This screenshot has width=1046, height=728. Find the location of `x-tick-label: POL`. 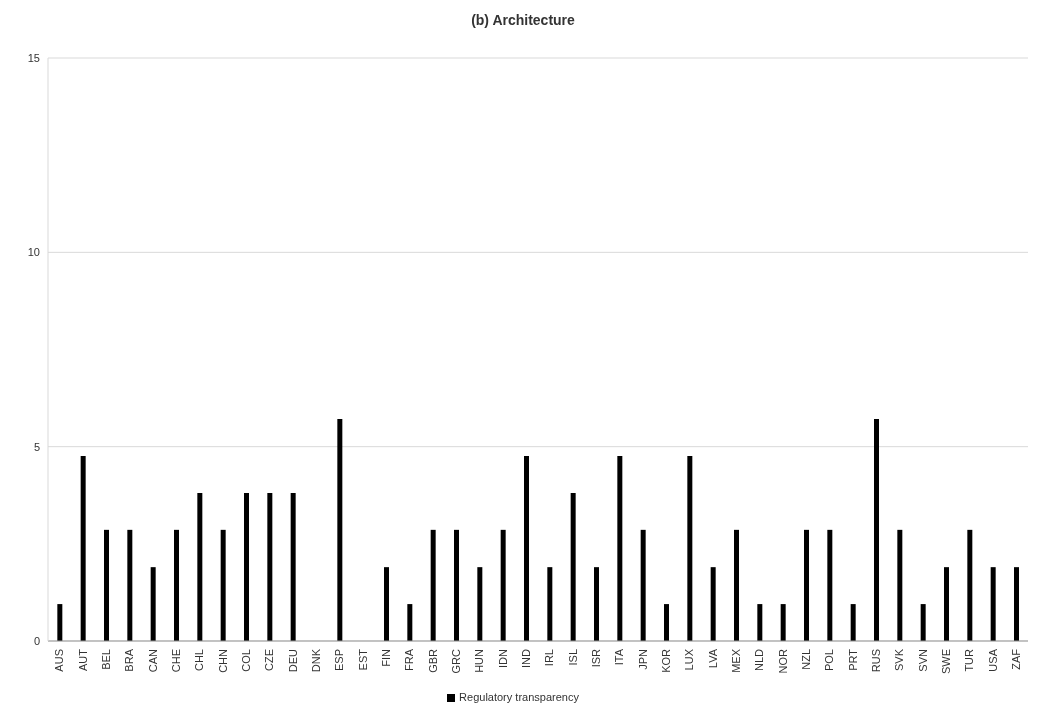

x-tick-label: POL is located at coordinates (829, 660).